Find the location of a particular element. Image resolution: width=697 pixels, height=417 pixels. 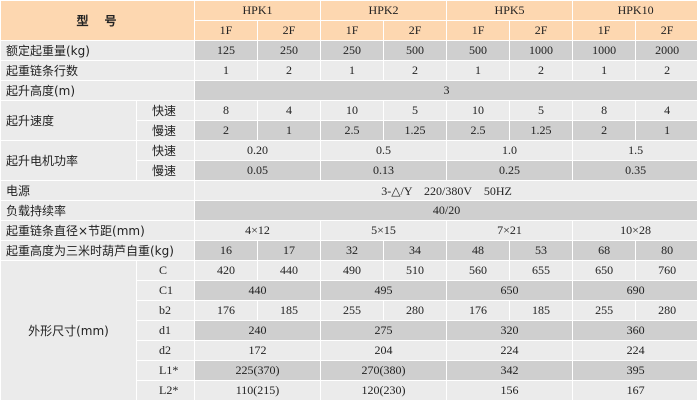

table-row: 起升高度(m) 3 is located at coordinates (348, 90).